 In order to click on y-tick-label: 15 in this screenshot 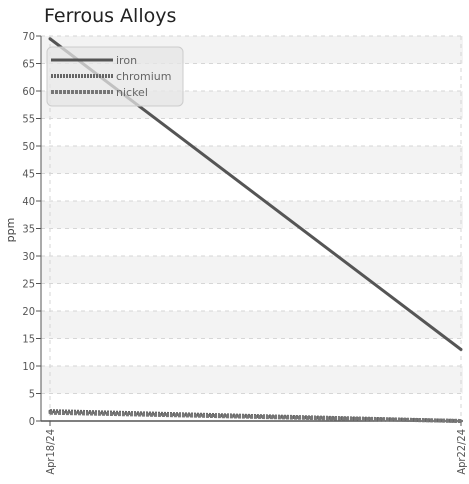, I will do `click(28, 339)`.